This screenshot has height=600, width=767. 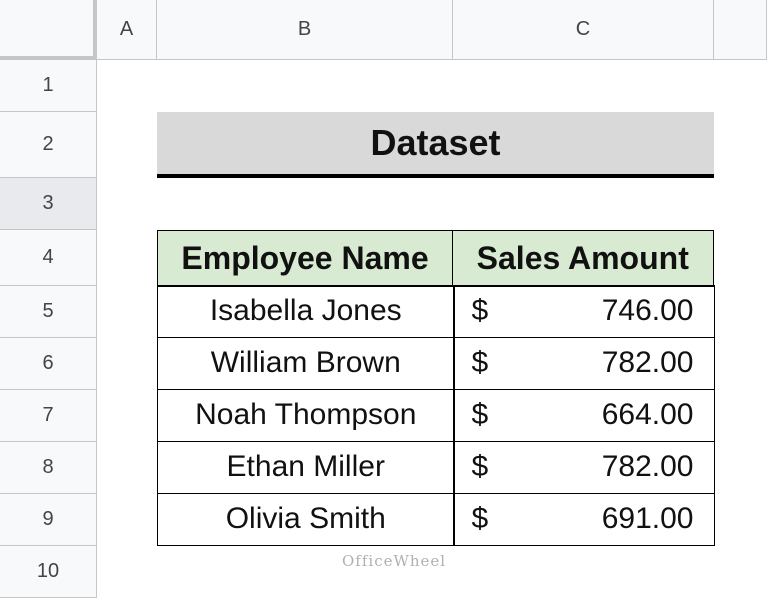 What do you see at coordinates (740, 30) in the screenshot?
I see `column-header` at bounding box center [740, 30].